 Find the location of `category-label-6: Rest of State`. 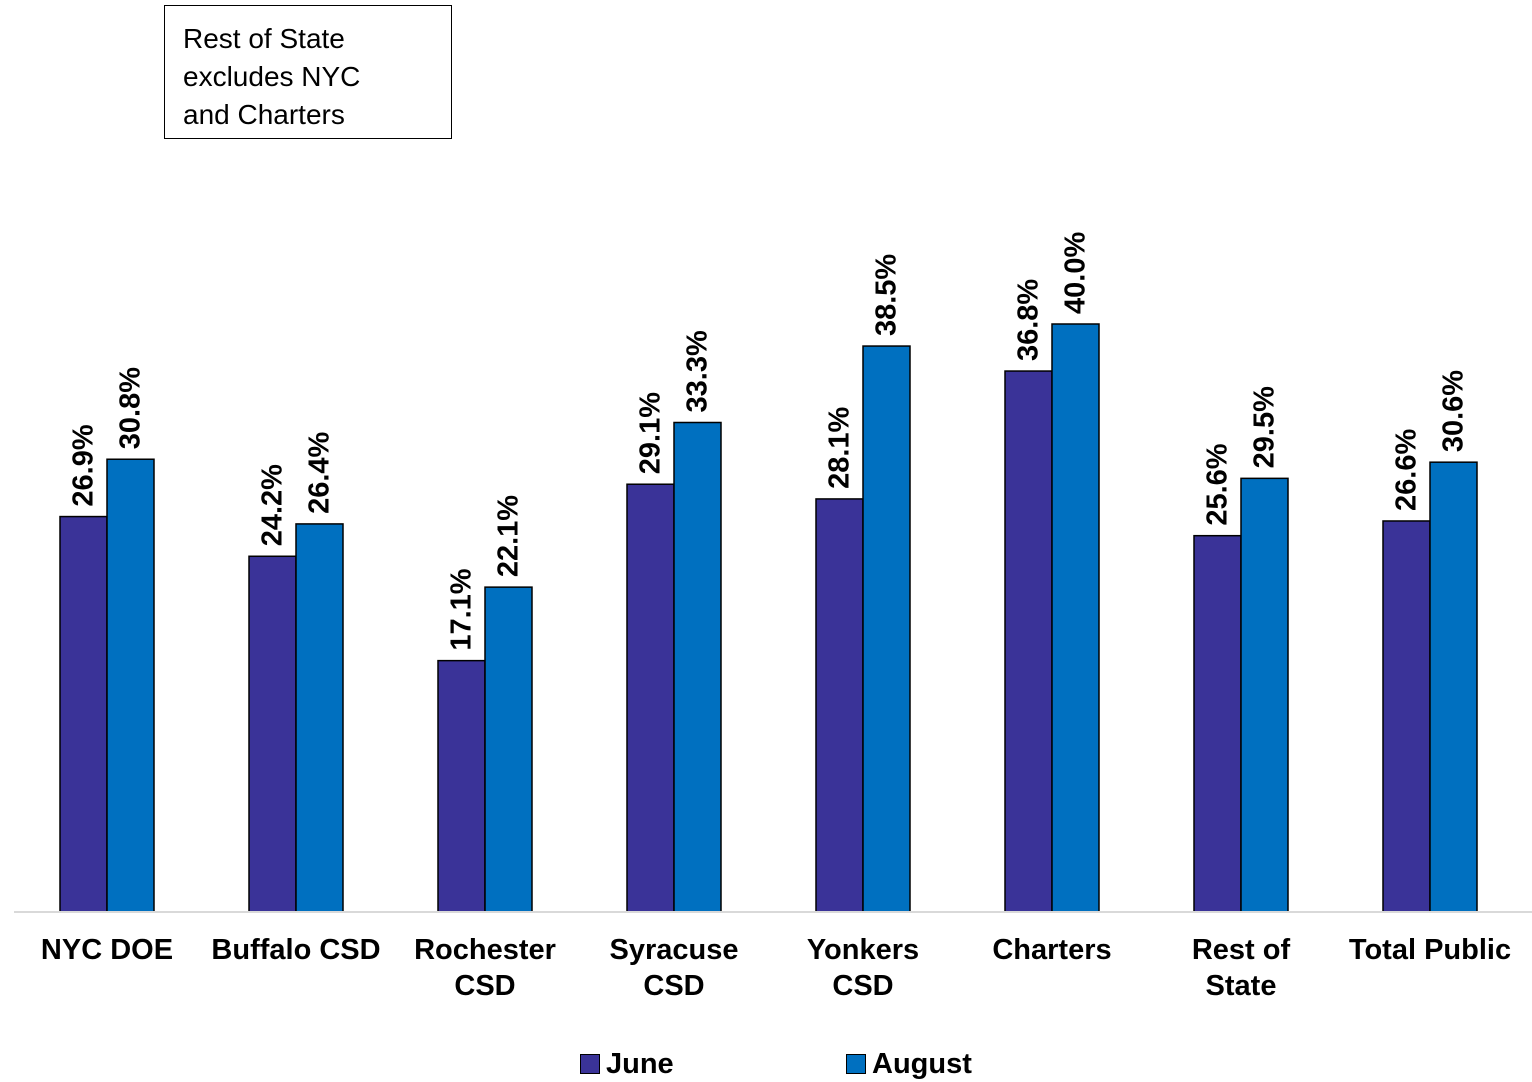

category-label-6: Rest of State is located at coordinates (1241, 968).